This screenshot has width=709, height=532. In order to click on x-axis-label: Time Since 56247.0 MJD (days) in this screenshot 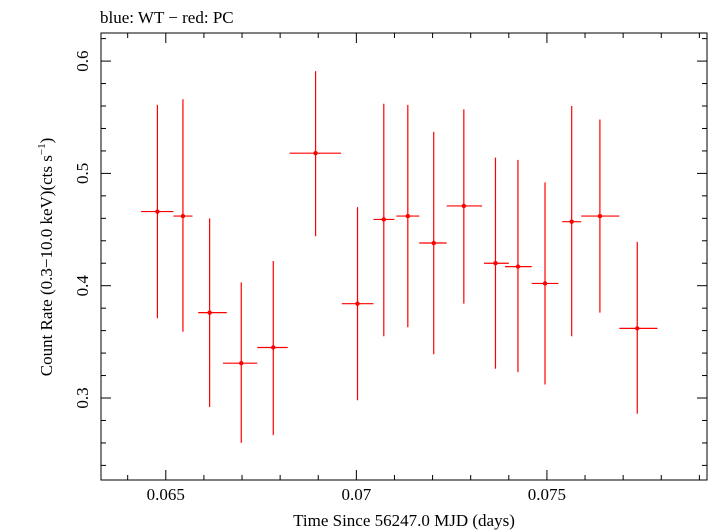, I will do `click(404, 520)`.